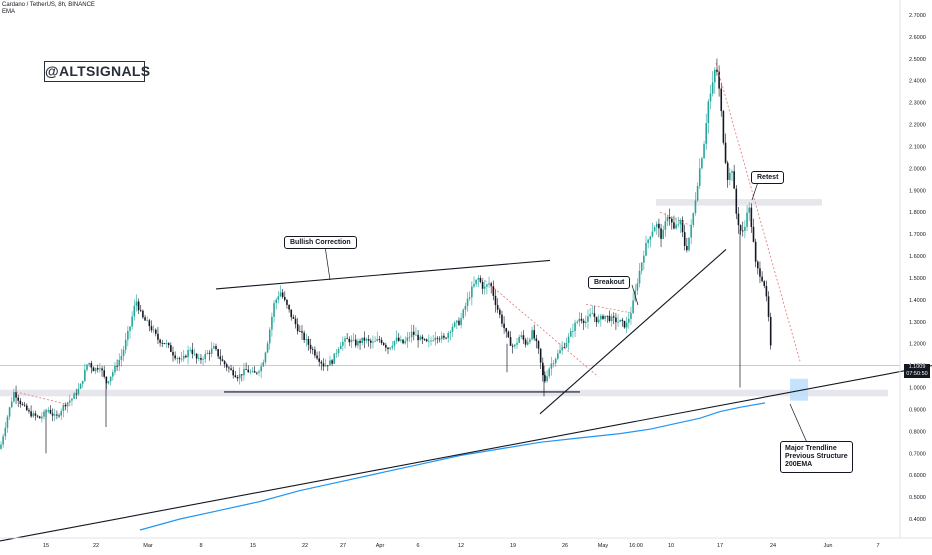  Describe the element at coordinates (671, 546) in the screenshot. I see `time-axis-label: 10` at that location.